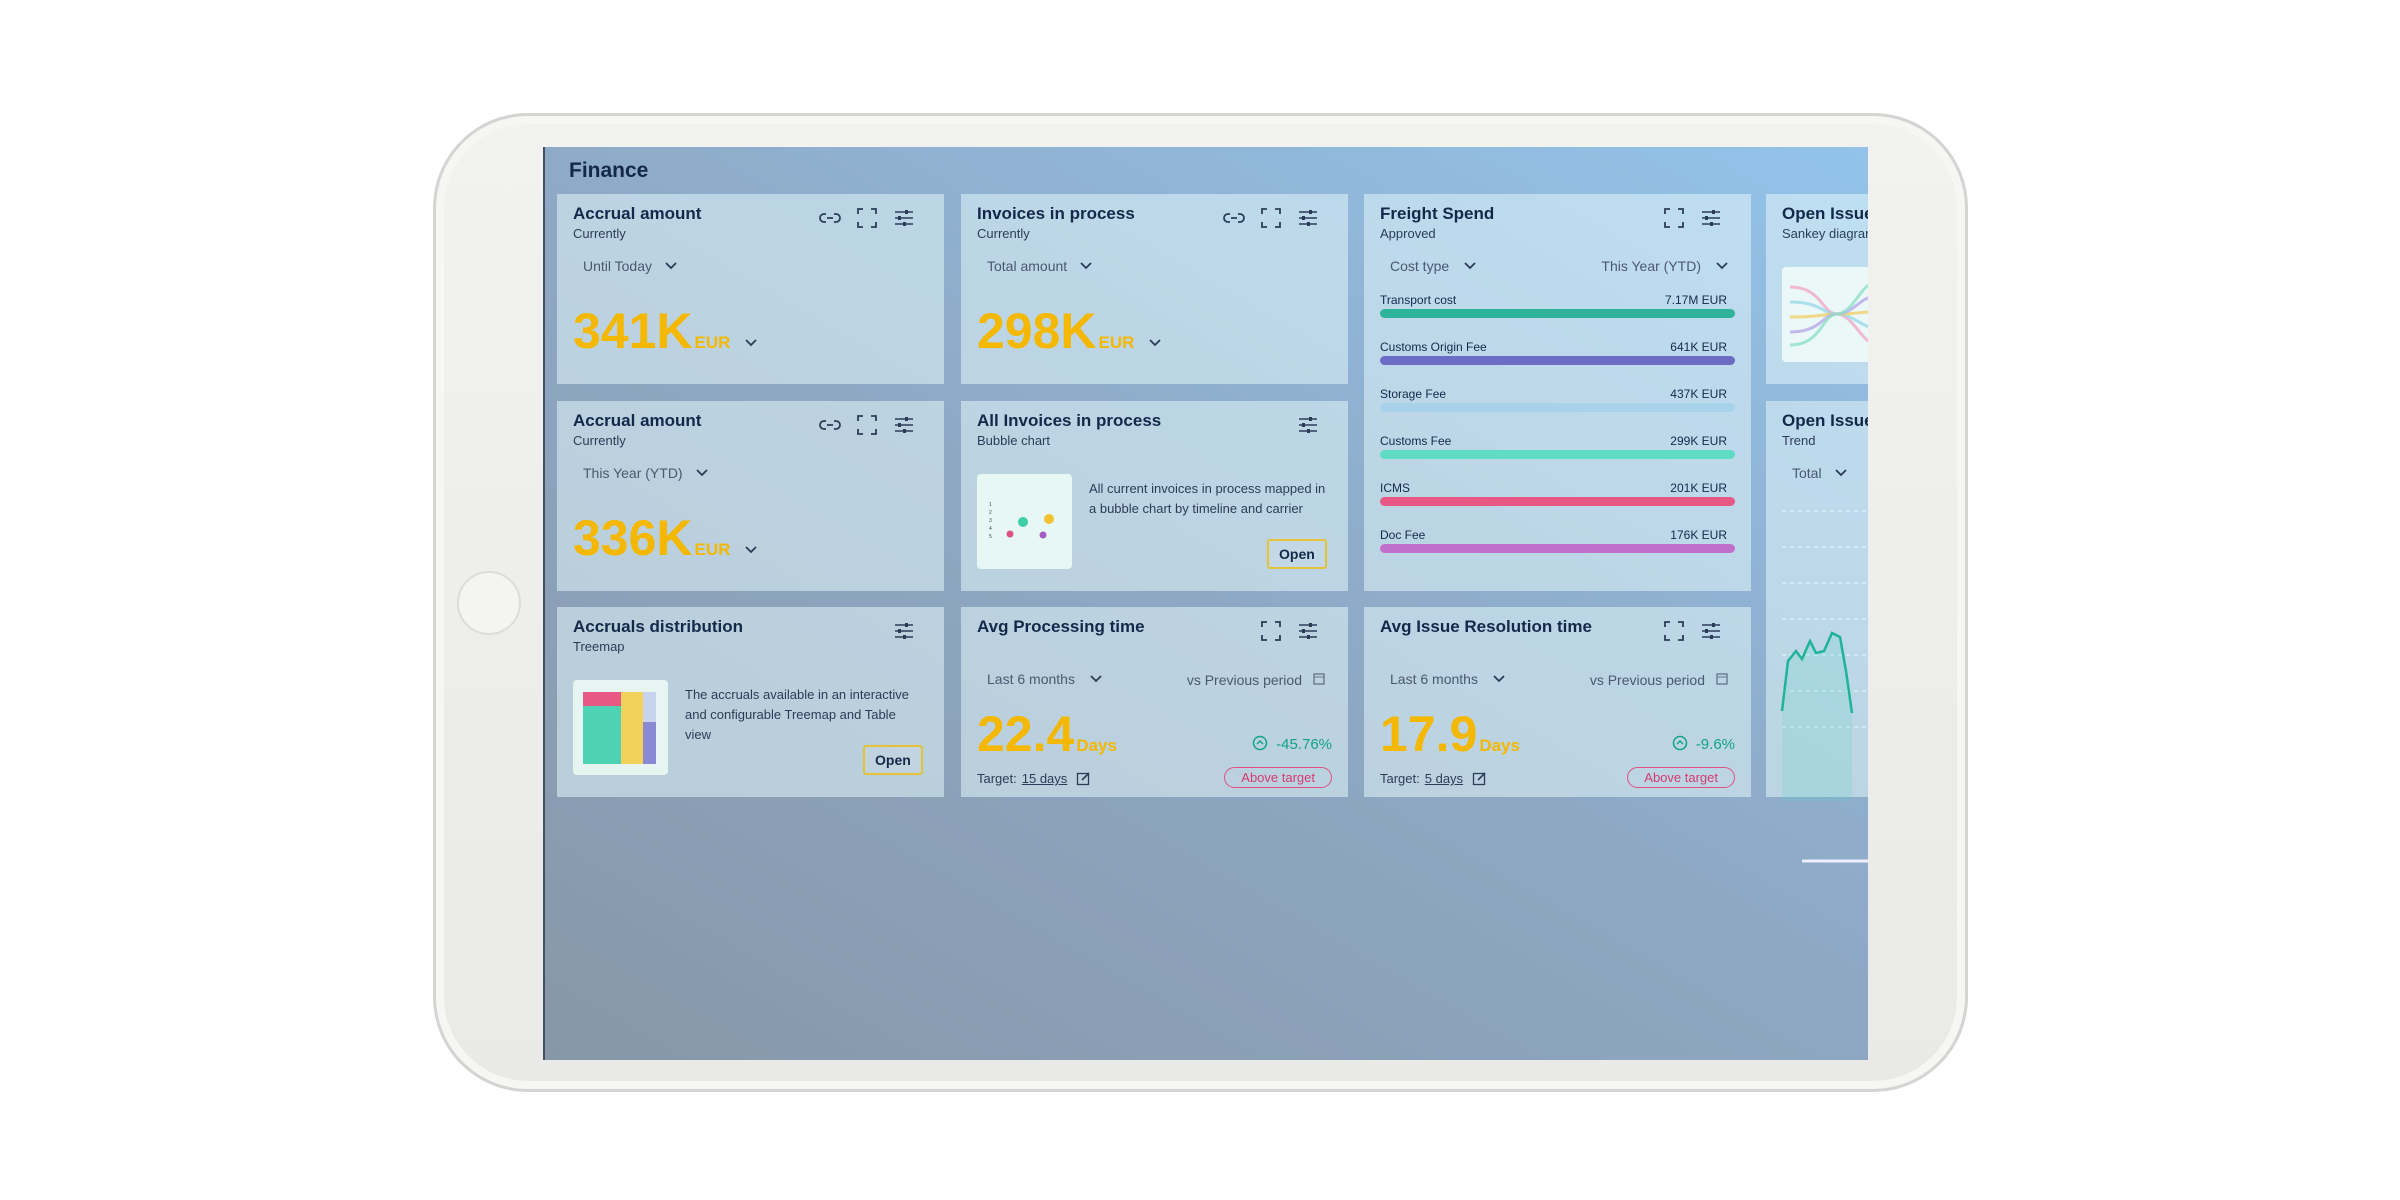 The height and width of the screenshot is (1200, 2400). Describe the element at coordinates (1647, 680) in the screenshot. I see `filter-label: vs Previous period` at that location.